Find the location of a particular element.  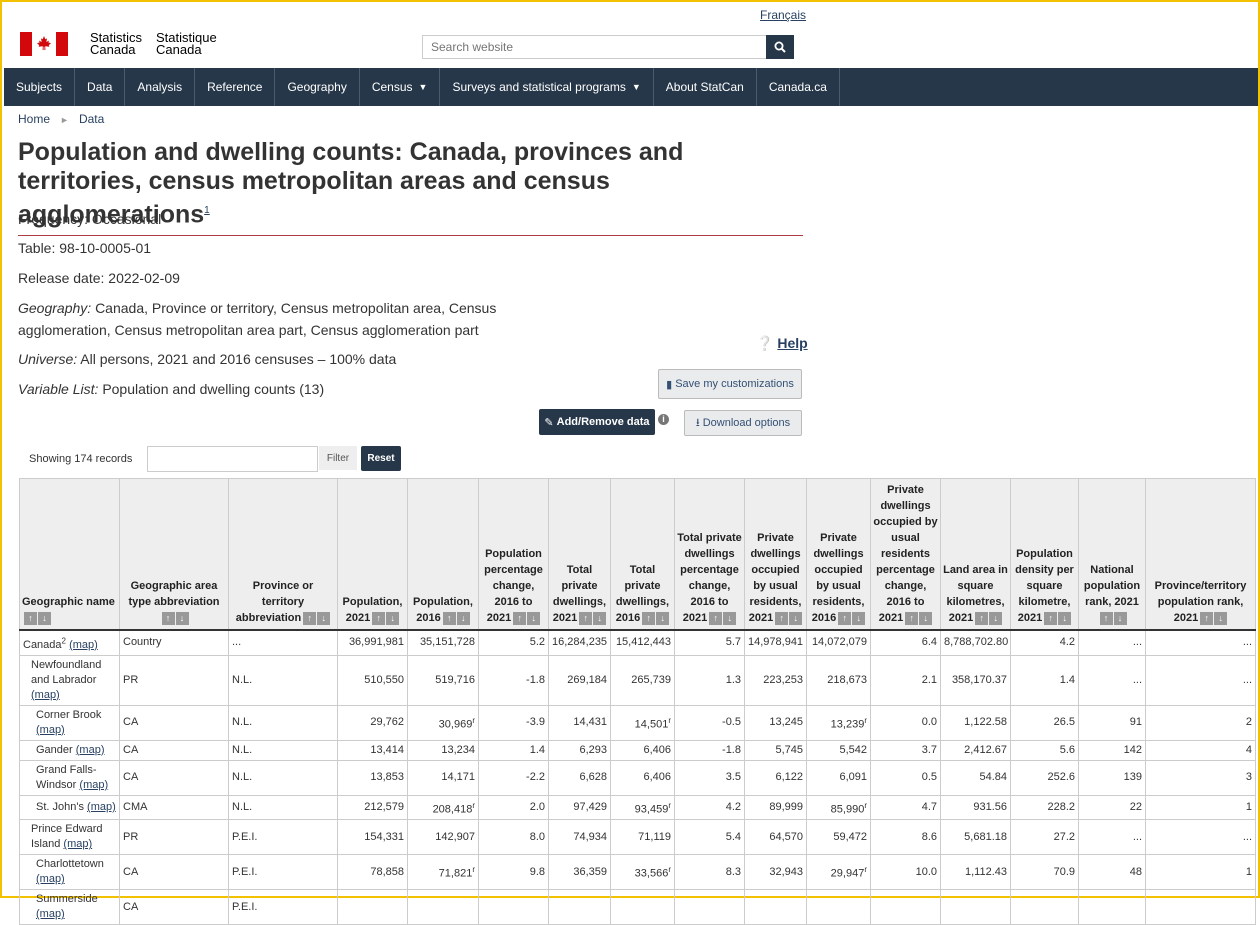

pencil-icon: ✎ is located at coordinates (549, 422).